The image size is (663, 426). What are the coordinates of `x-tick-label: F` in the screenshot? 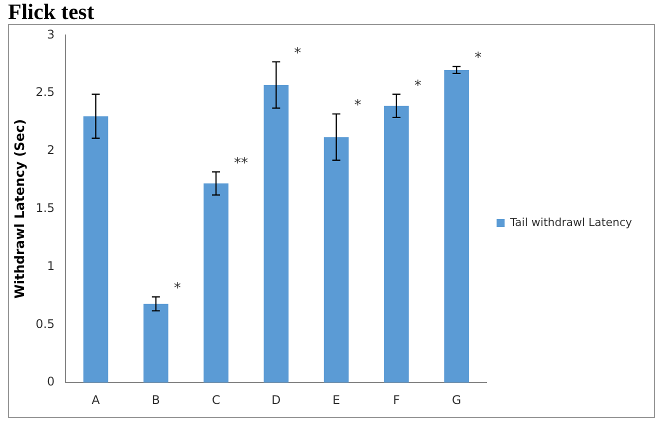 It's located at (396, 399).